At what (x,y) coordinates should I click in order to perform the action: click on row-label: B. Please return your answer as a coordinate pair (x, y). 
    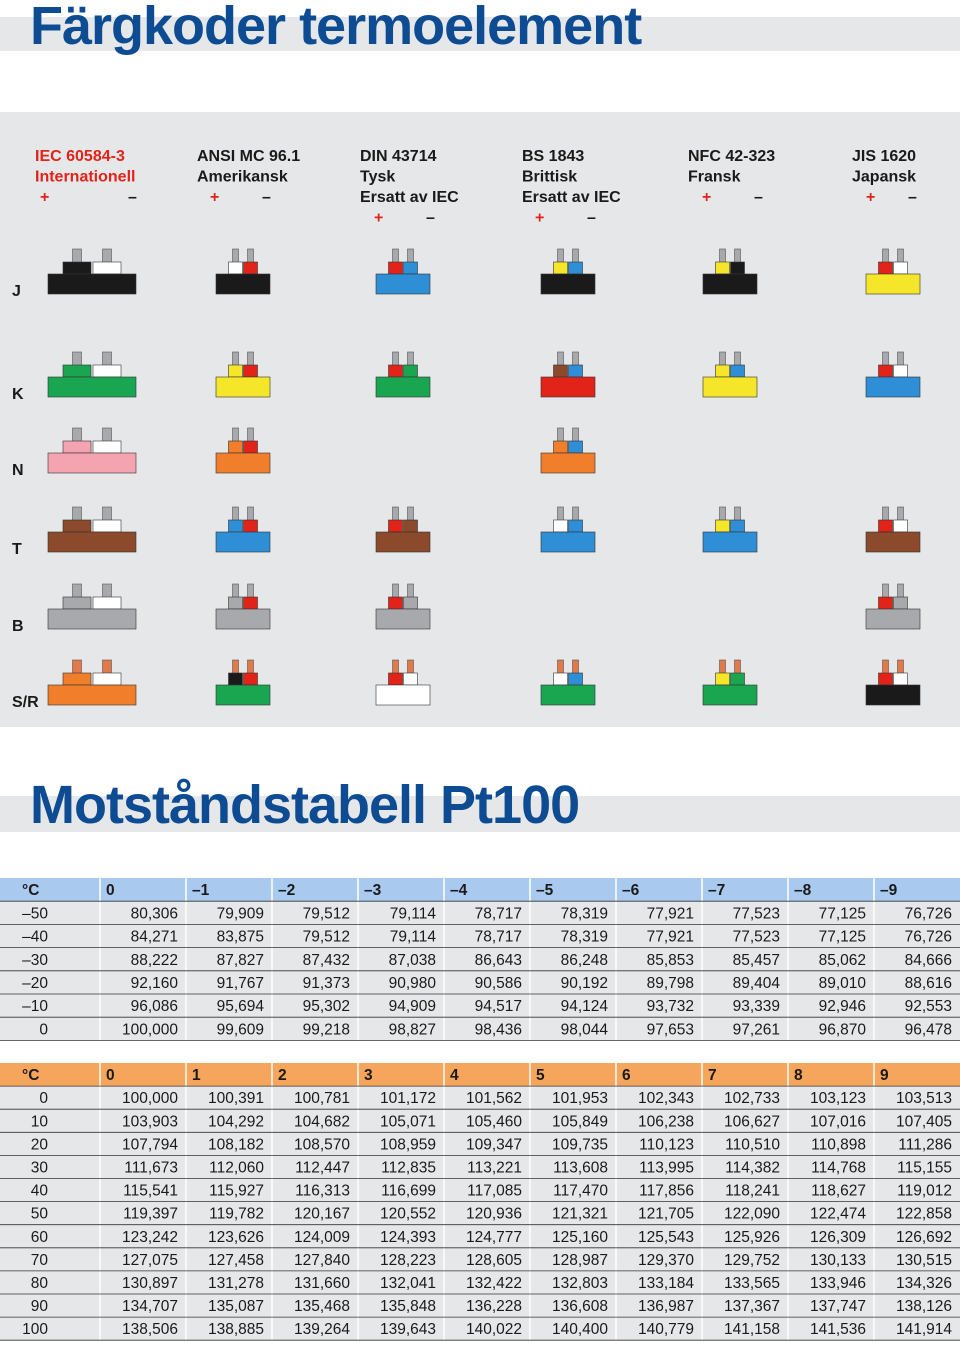
    Looking at the image, I should click on (18, 626).